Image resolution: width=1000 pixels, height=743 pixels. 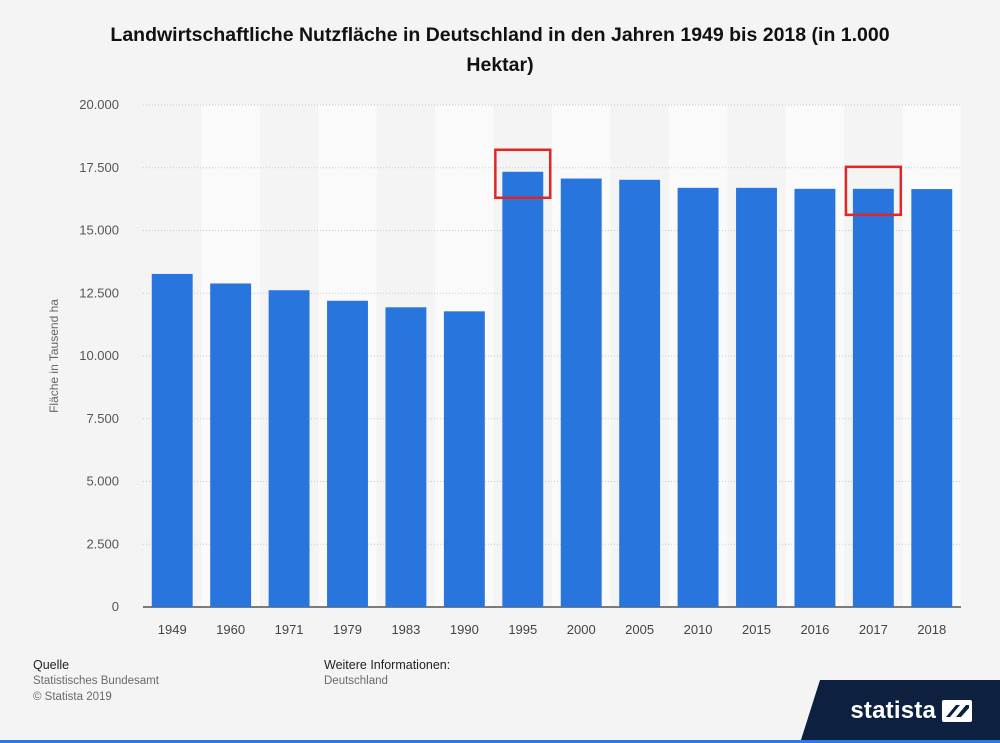 What do you see at coordinates (581, 392) in the screenshot?
I see `bar-2000` at bounding box center [581, 392].